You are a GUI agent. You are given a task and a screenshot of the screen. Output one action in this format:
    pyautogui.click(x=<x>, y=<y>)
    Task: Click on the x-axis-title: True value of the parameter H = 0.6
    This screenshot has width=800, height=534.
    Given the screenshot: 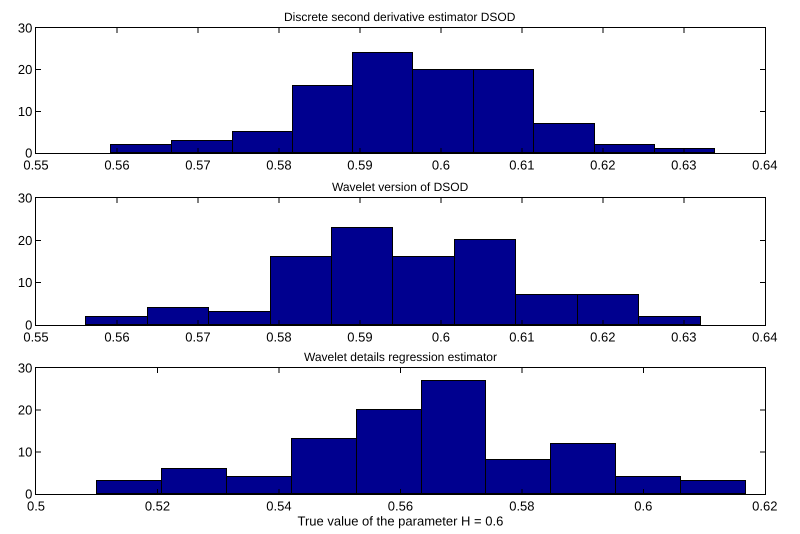 What is the action you would take?
    pyautogui.click(x=400, y=521)
    